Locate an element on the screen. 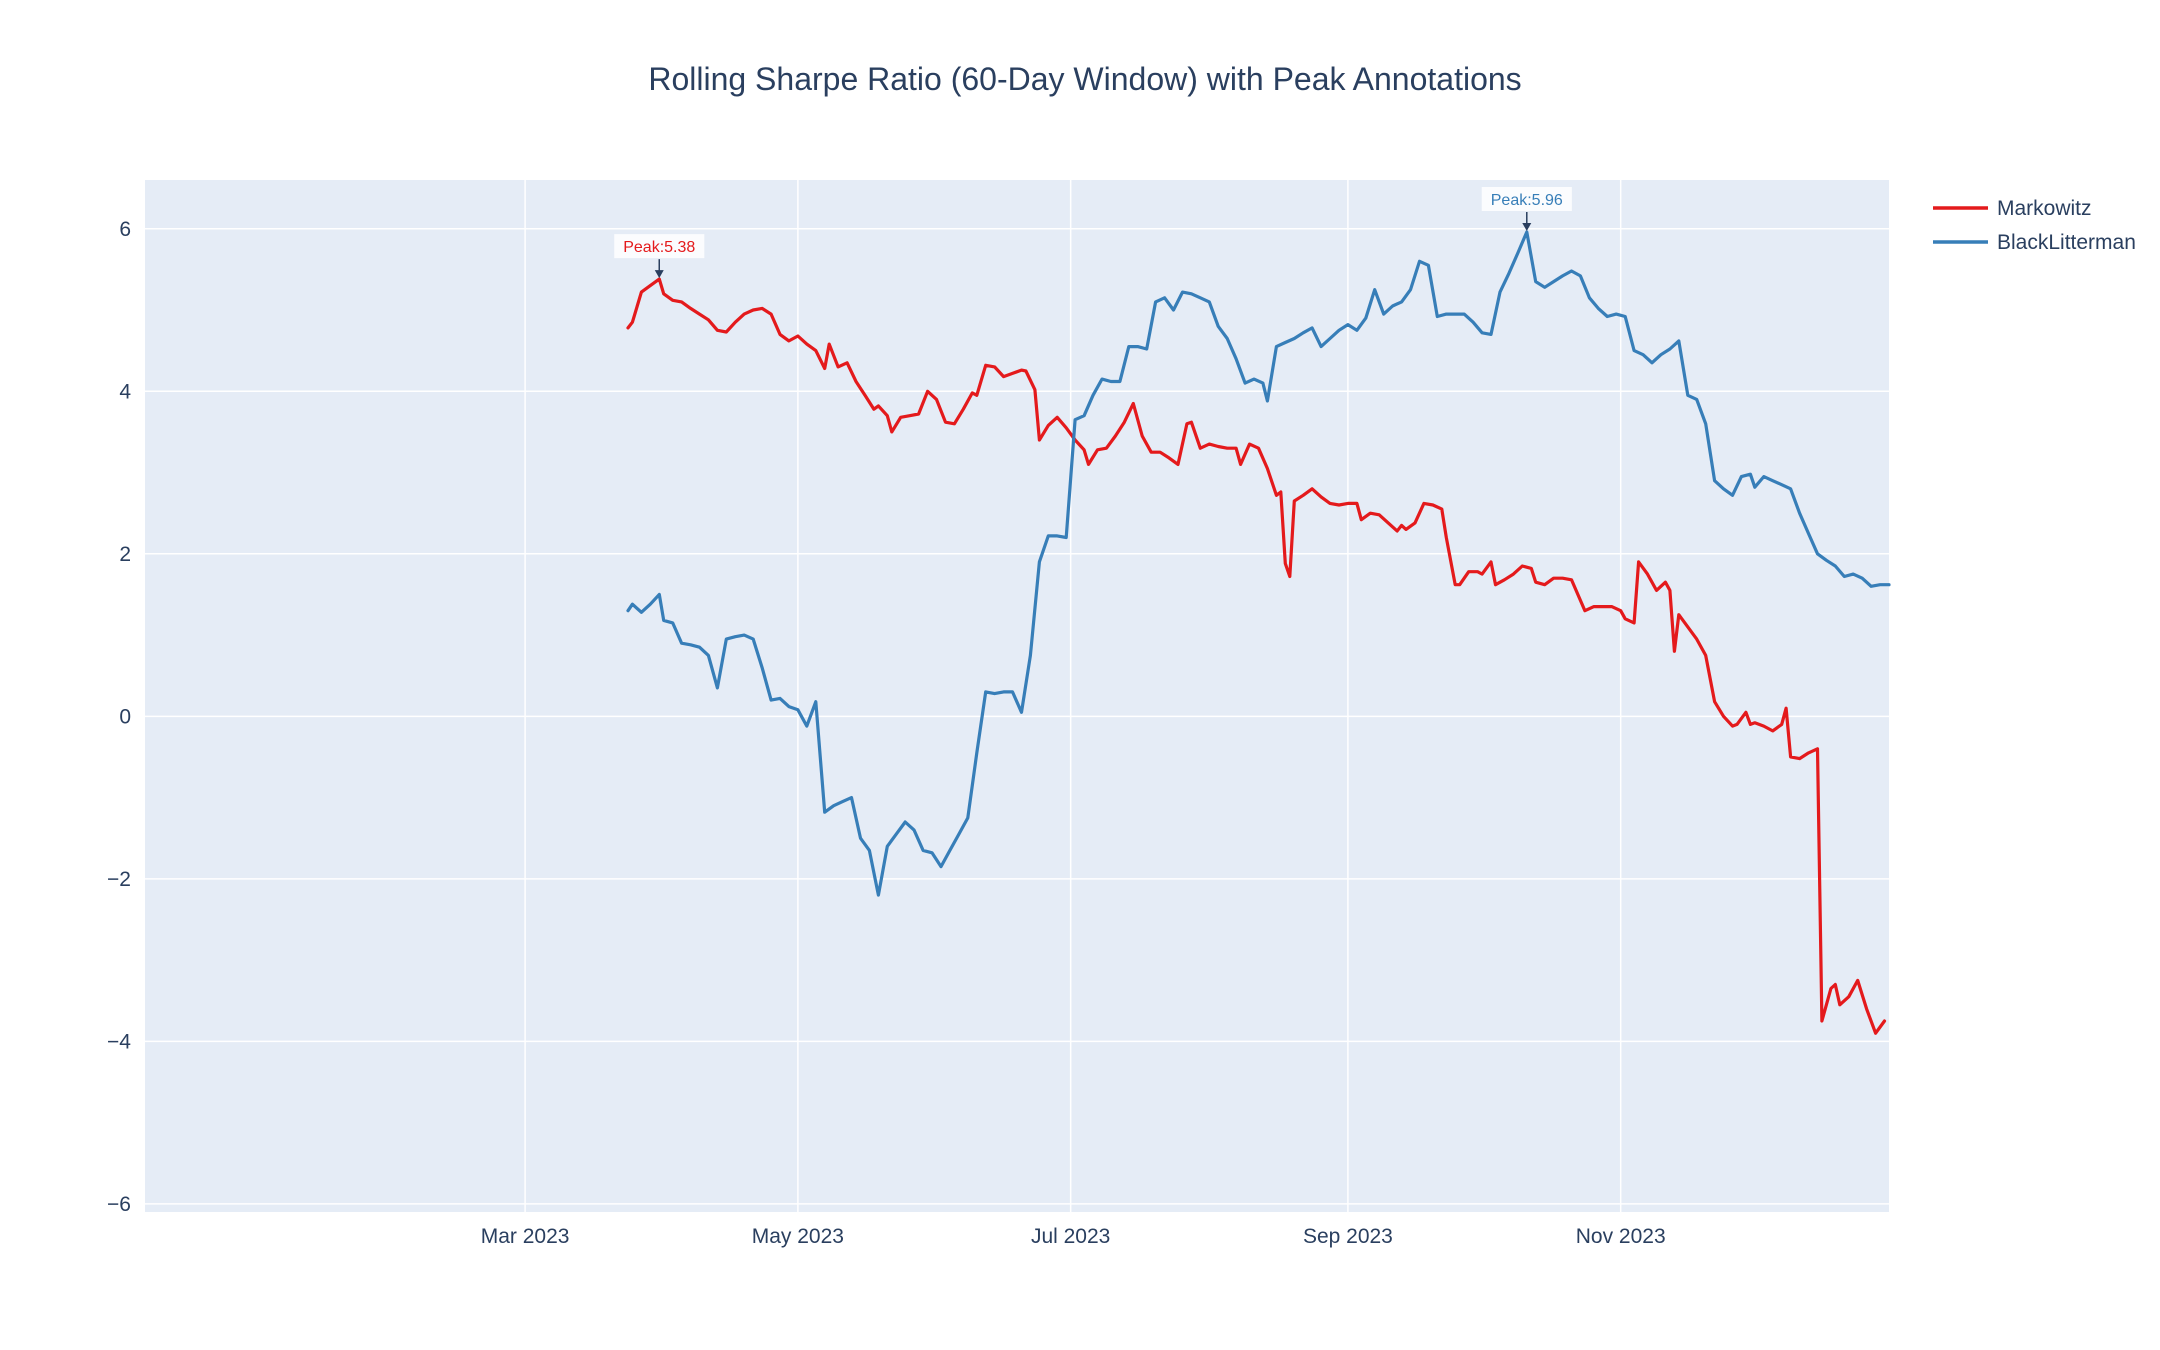  x-tick-label: Sep 2023 is located at coordinates (1348, 1236).